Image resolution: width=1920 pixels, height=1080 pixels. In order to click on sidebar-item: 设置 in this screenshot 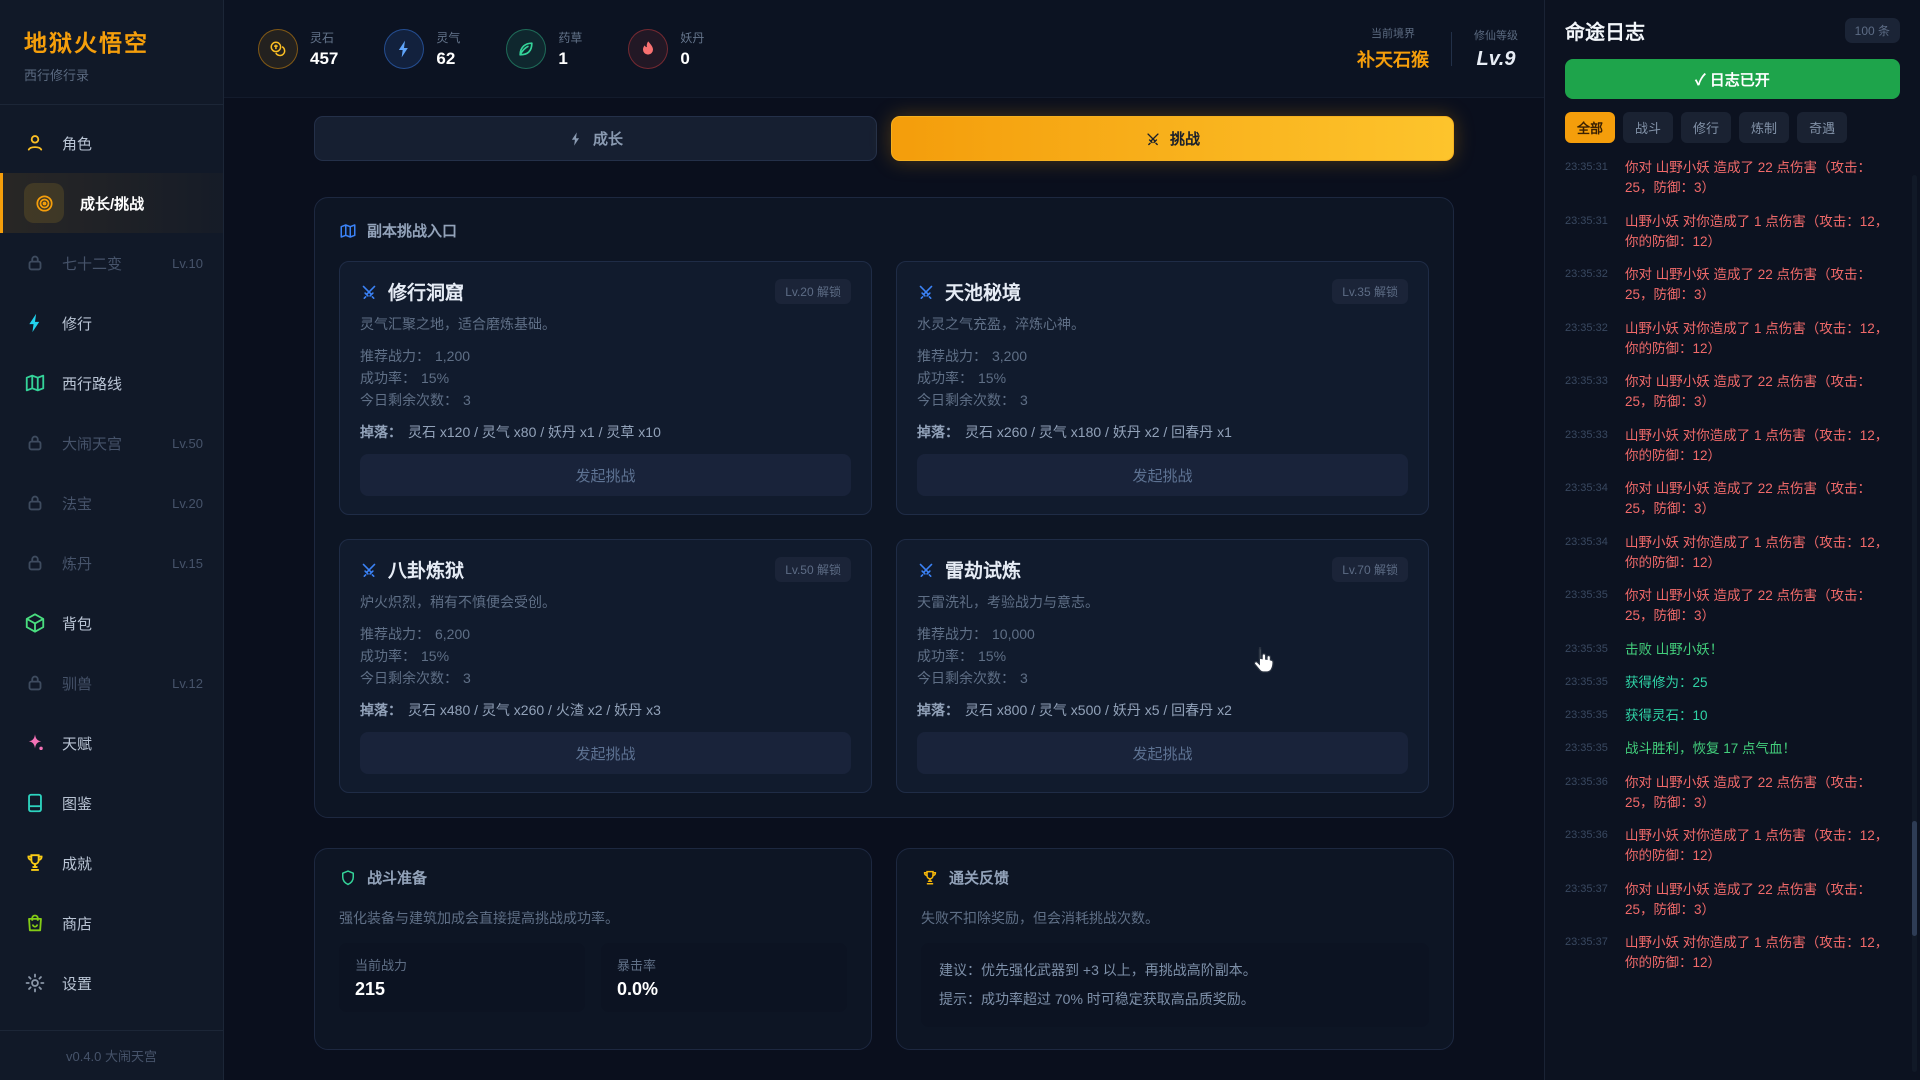, I will do `click(111, 983)`.